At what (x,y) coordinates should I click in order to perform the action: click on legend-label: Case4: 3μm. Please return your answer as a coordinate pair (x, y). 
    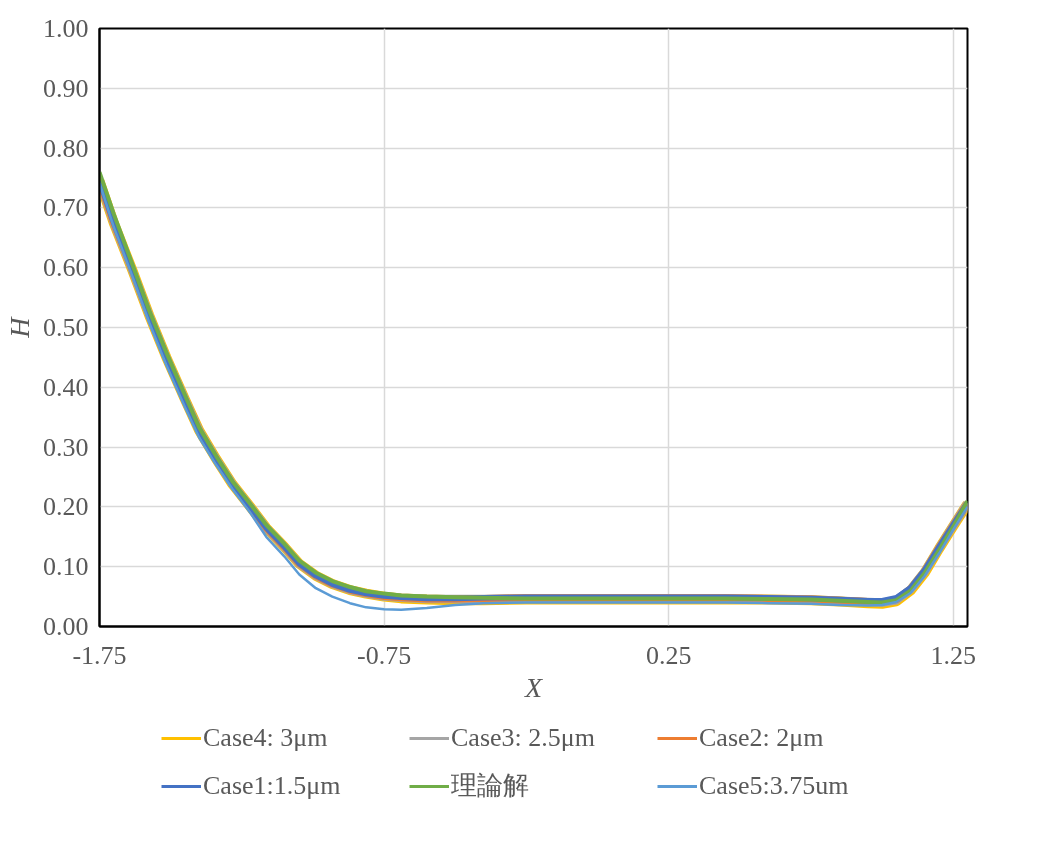
    Looking at the image, I should click on (266, 738).